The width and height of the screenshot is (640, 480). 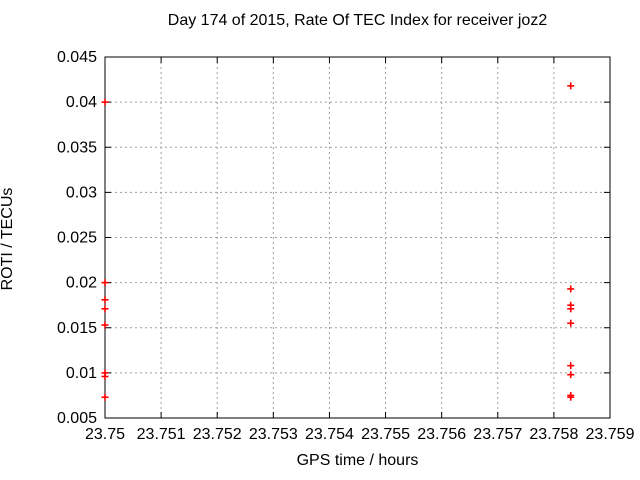 What do you see at coordinates (77, 57) in the screenshot?
I see `y-tick-label: 0.045` at bounding box center [77, 57].